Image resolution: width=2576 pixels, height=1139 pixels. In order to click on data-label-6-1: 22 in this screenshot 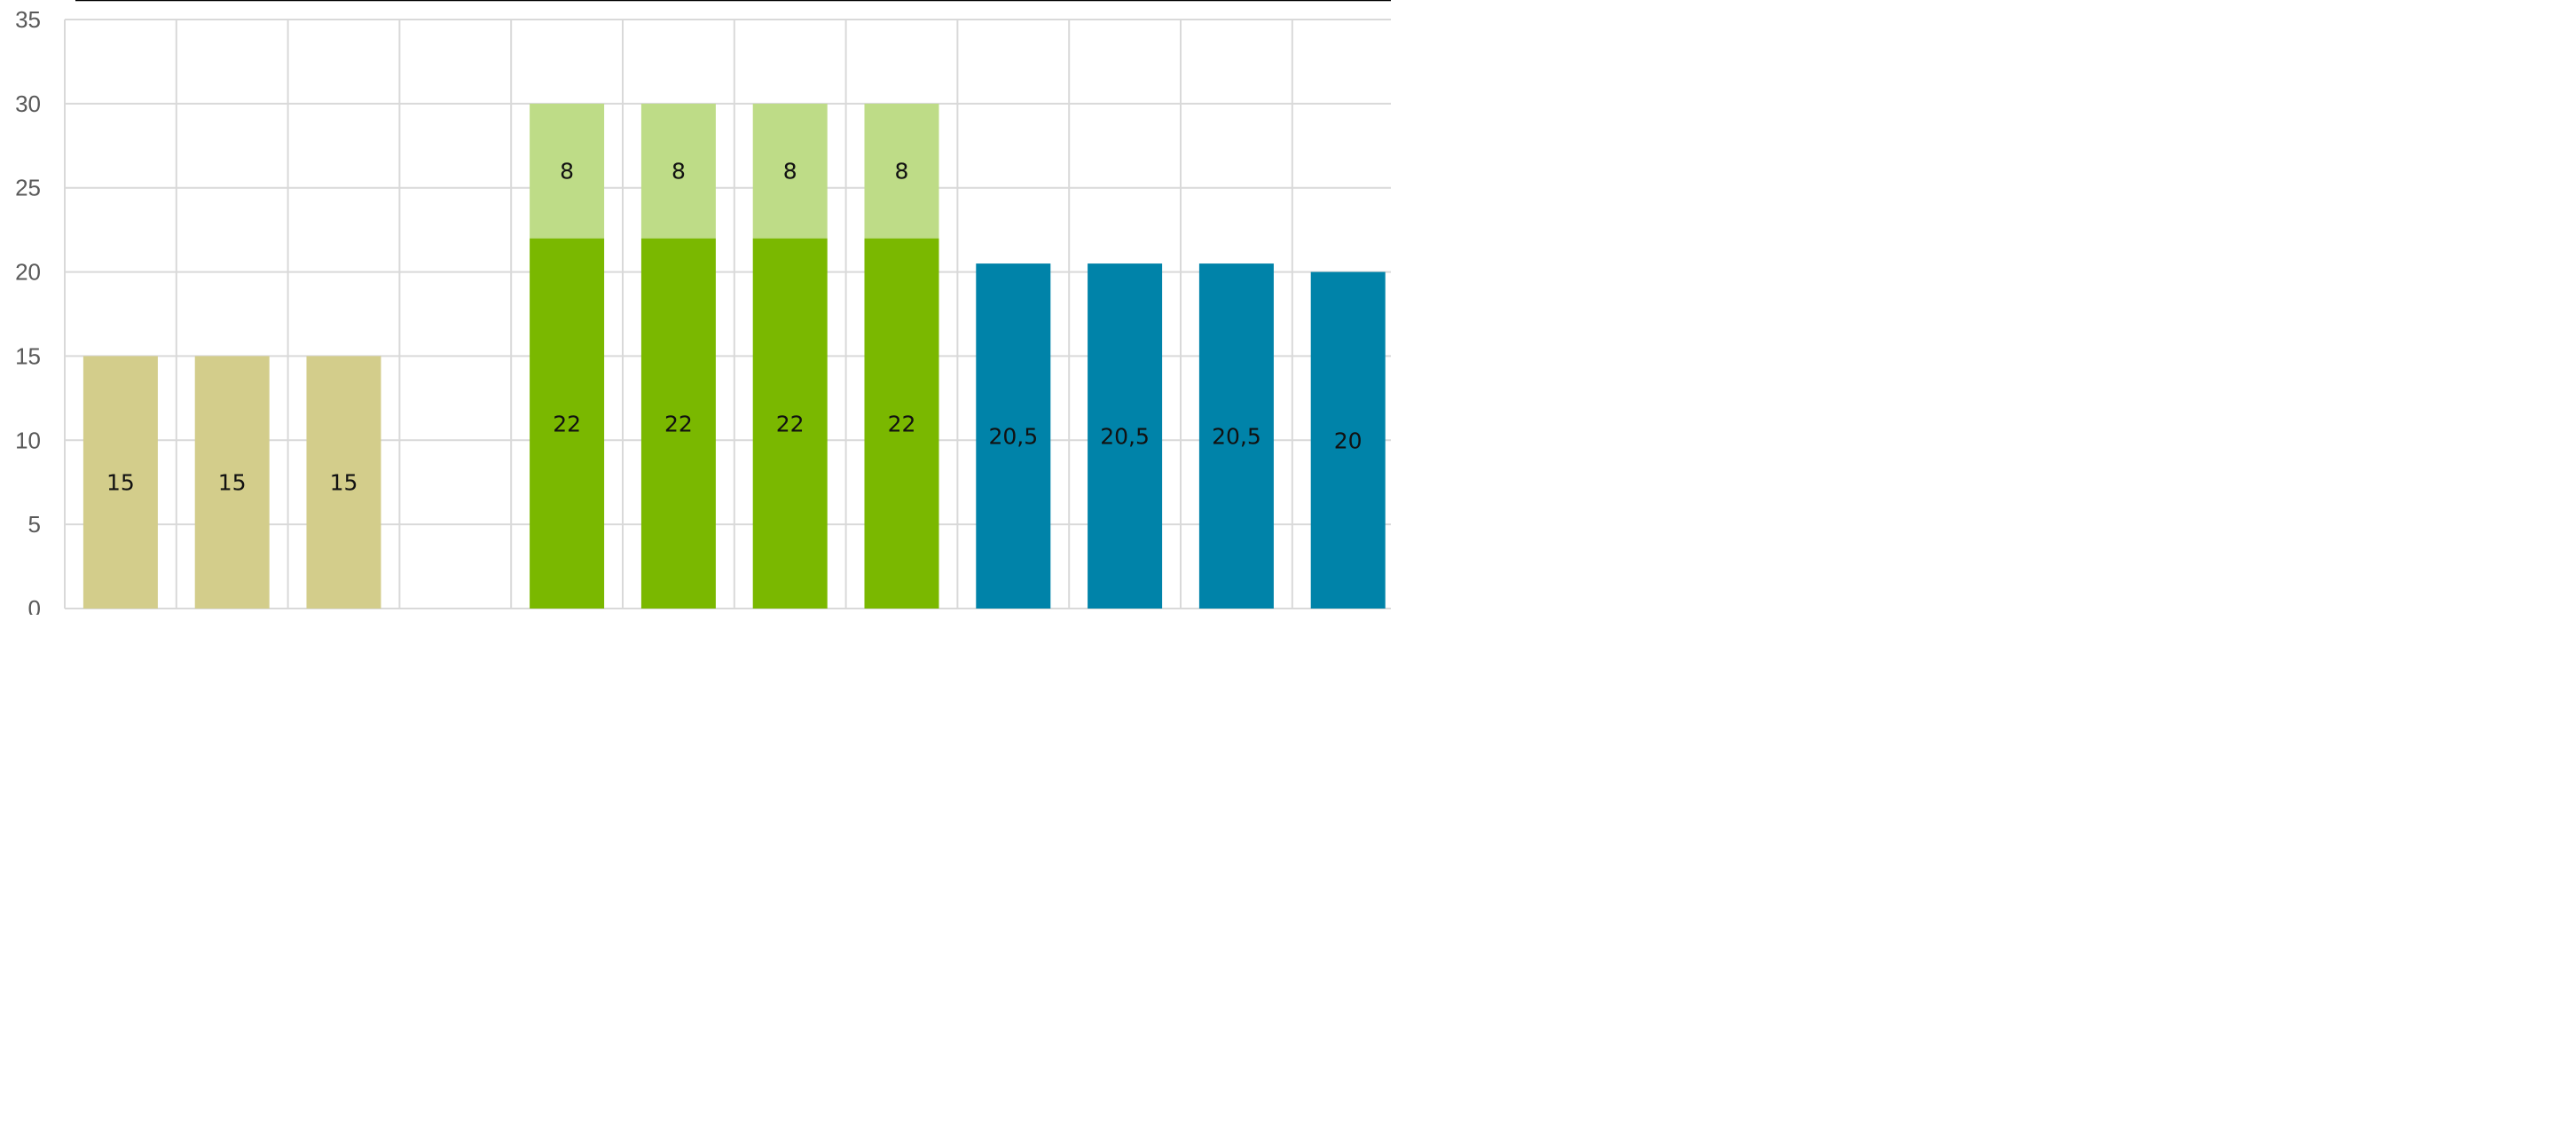, I will do `click(678, 423)`.